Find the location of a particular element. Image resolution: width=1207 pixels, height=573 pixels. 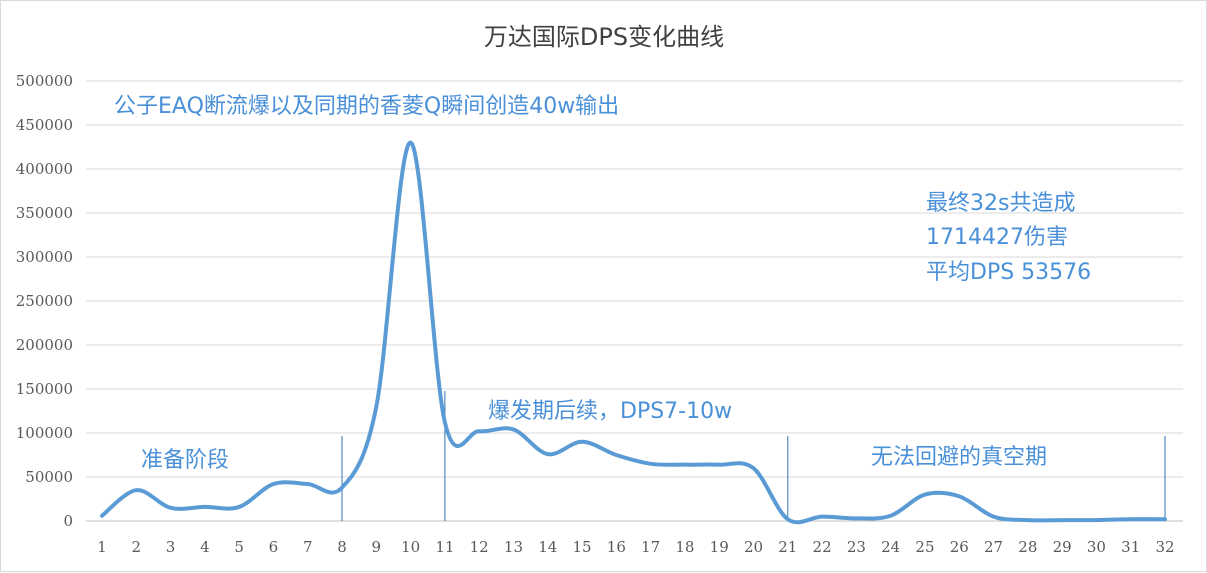

x-tick-label: 10 is located at coordinates (410, 547).